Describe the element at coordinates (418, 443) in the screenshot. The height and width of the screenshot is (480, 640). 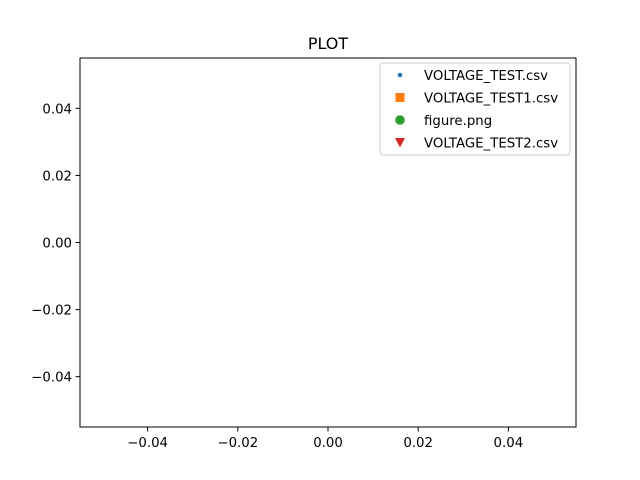
I see `x-tick-label: 0.02` at that location.